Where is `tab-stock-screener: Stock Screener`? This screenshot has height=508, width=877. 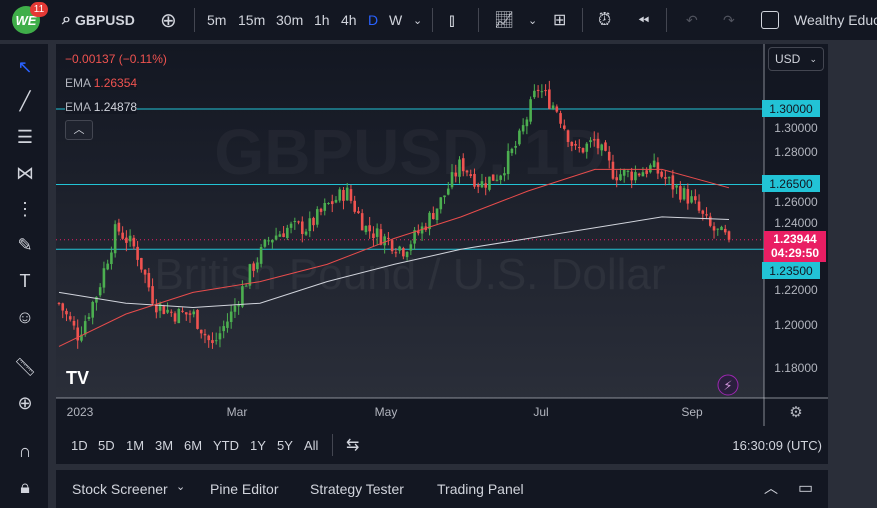 tab-stock-screener: Stock Screener is located at coordinates (120, 489).